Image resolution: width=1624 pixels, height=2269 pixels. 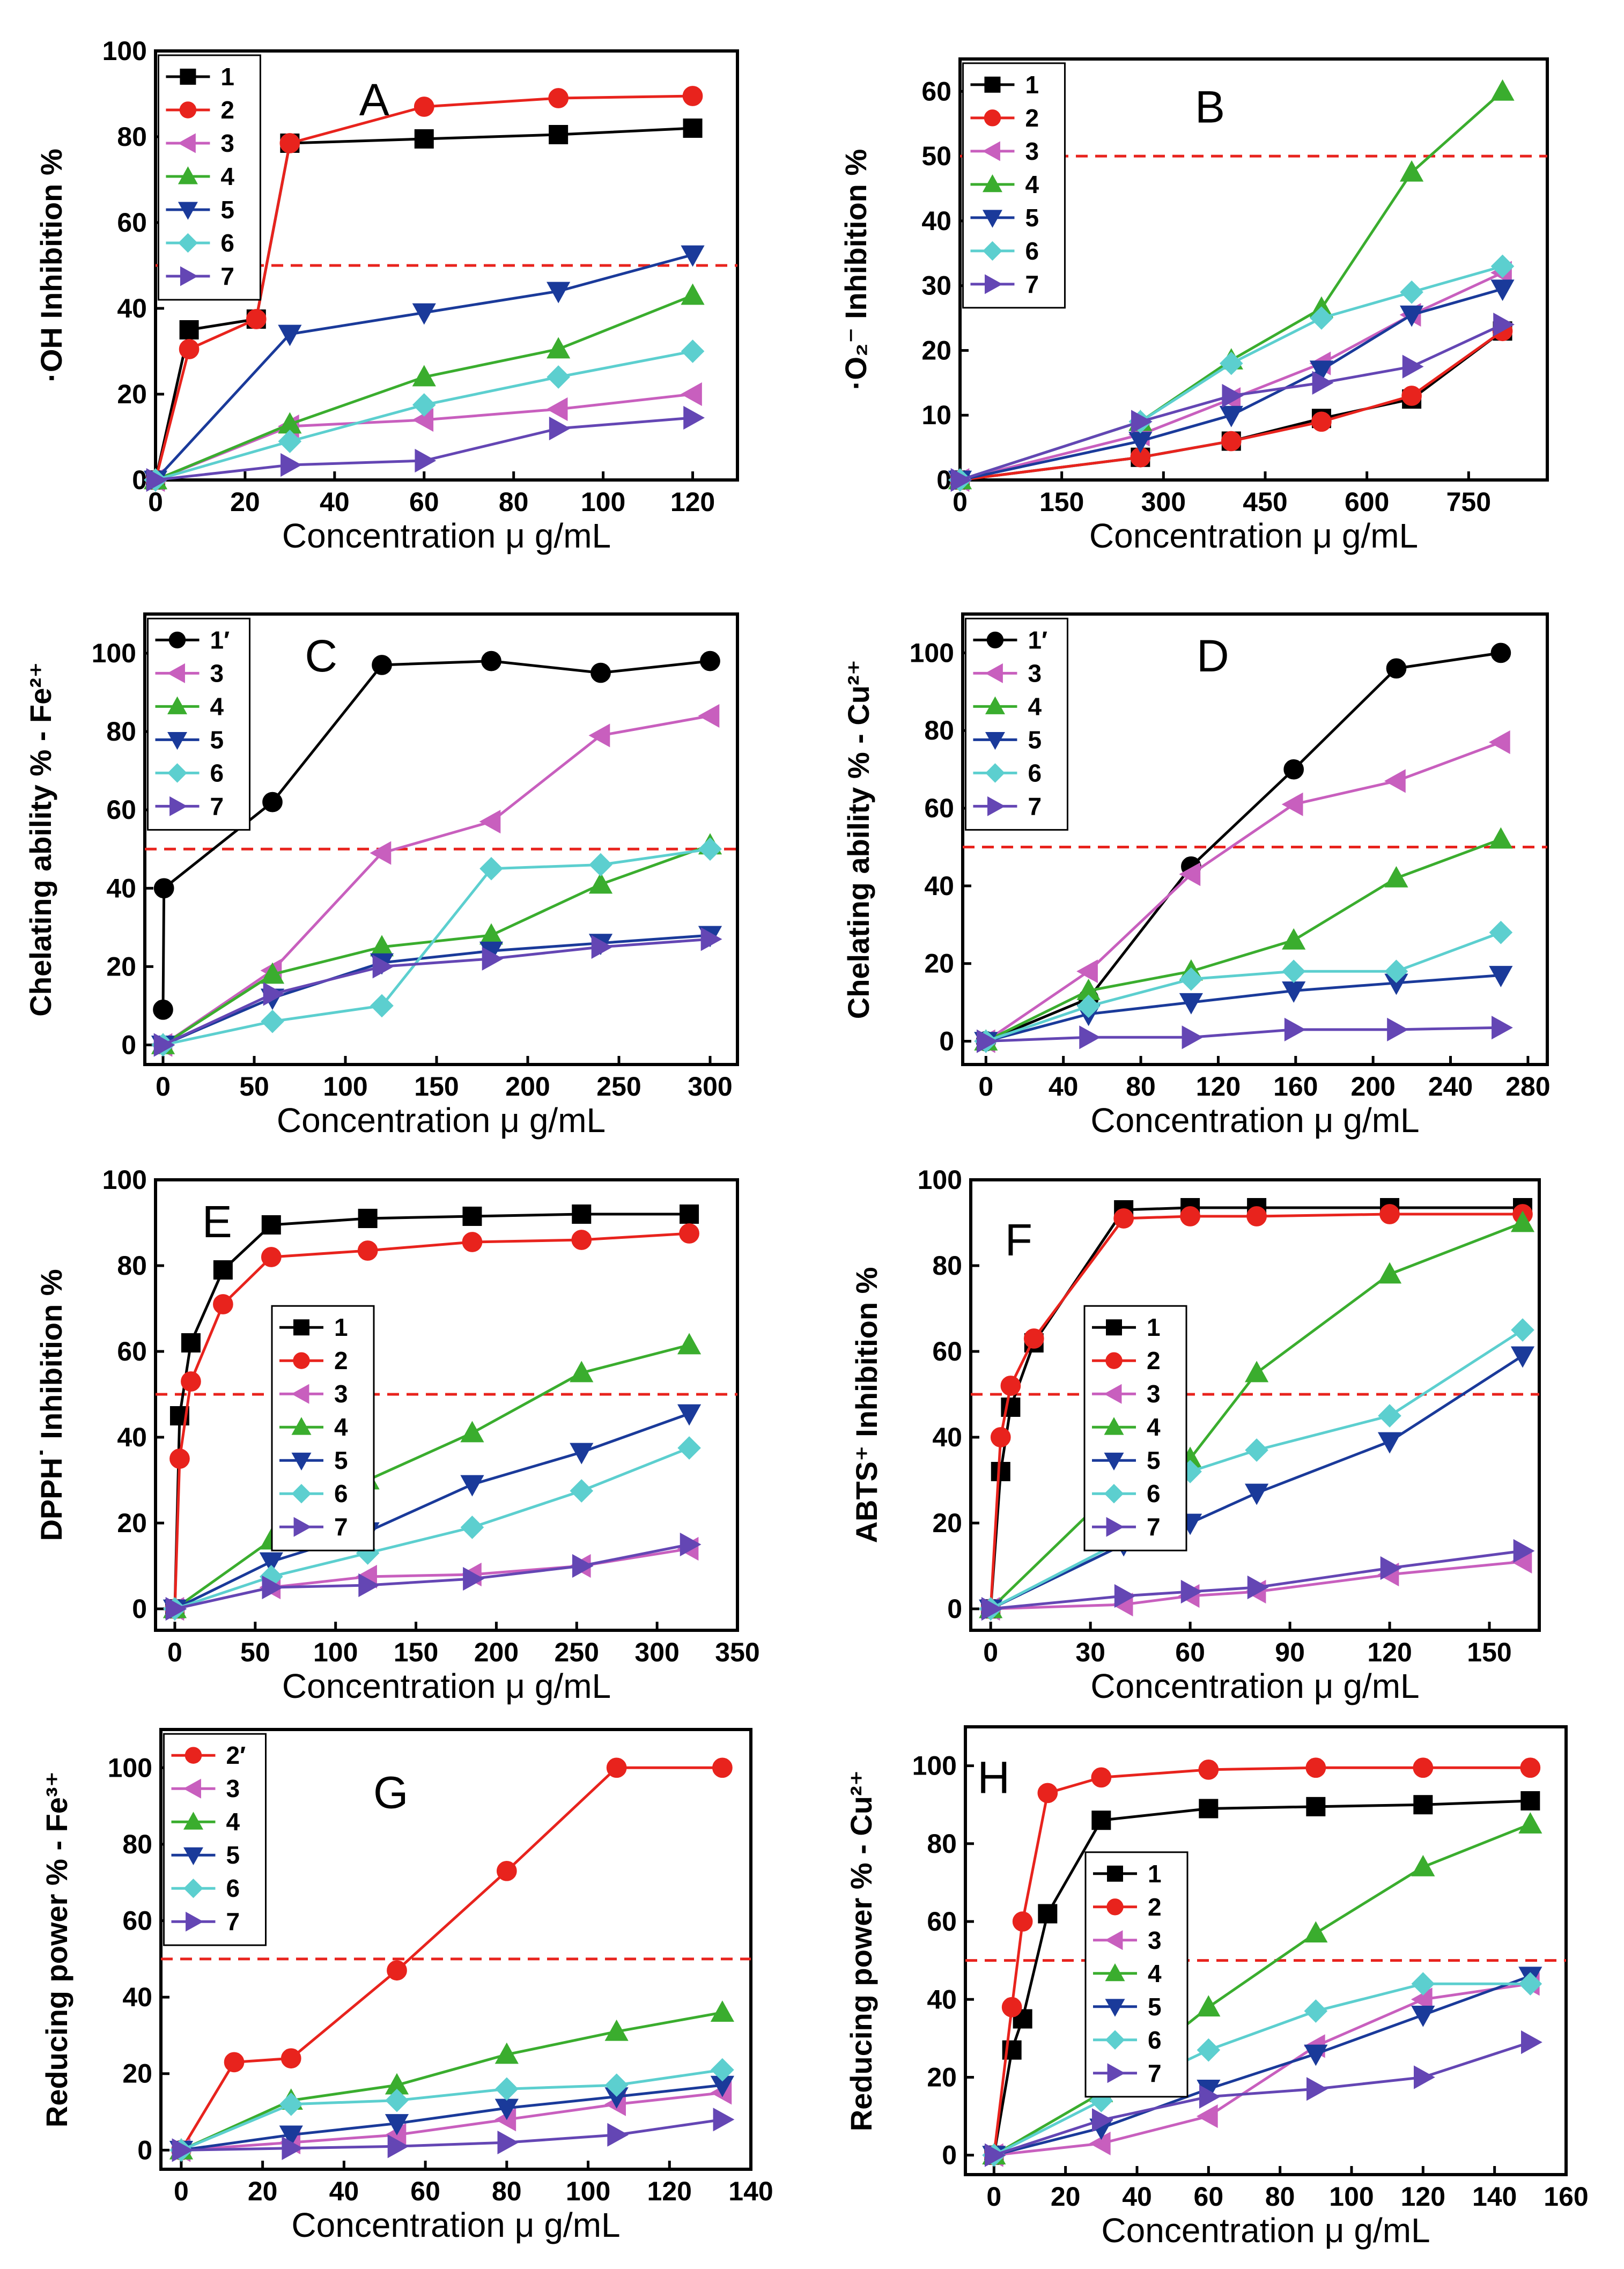 I want to click on legend-label-f-2: 2, so click(x=1154, y=1360).